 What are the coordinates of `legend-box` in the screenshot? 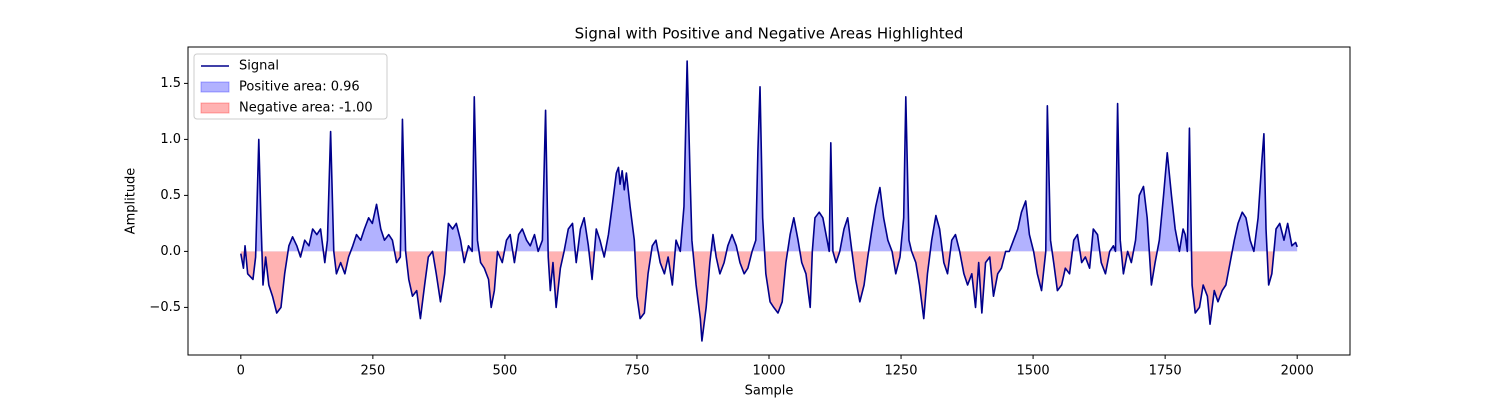 It's located at (290, 86).